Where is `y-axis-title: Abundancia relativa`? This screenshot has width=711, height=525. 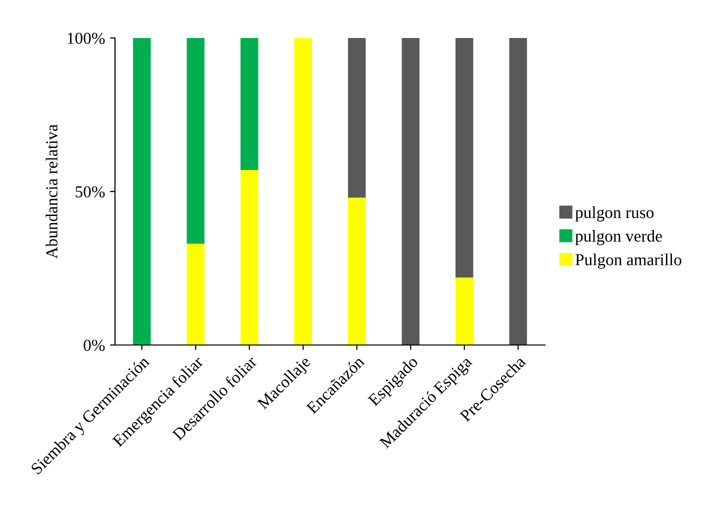 y-axis-title: Abundancia relativa is located at coordinates (52, 191).